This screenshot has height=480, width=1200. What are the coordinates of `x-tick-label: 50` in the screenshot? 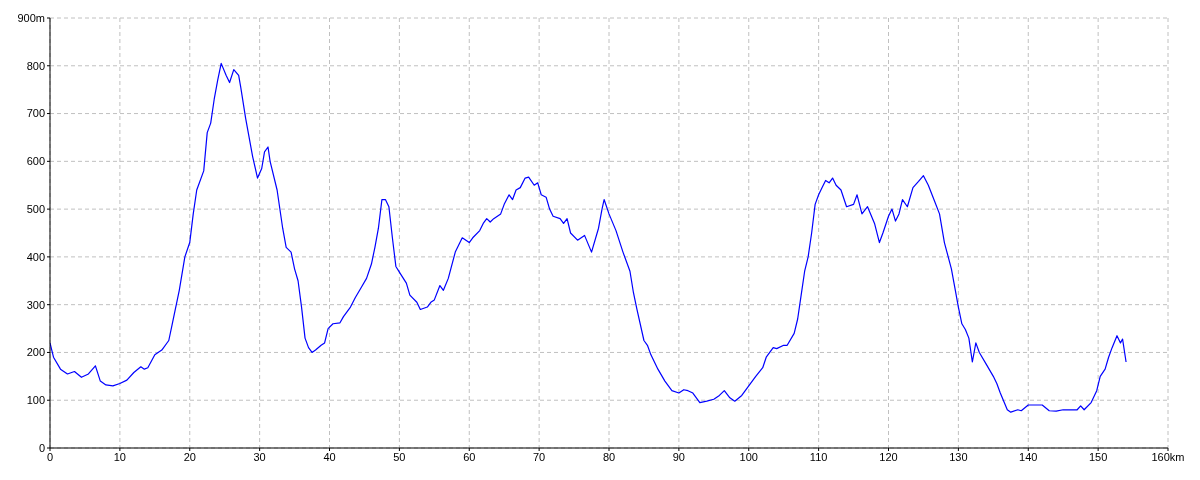 It's located at (399, 456).